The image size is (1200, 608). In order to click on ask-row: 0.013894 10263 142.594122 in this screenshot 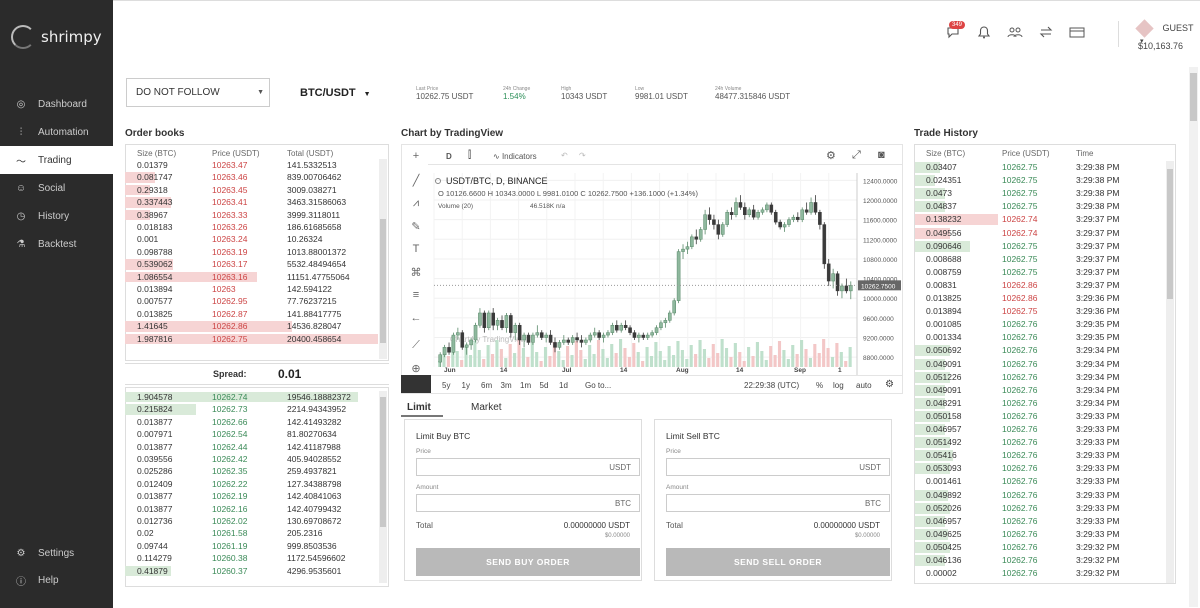, I will do `click(251, 289)`.